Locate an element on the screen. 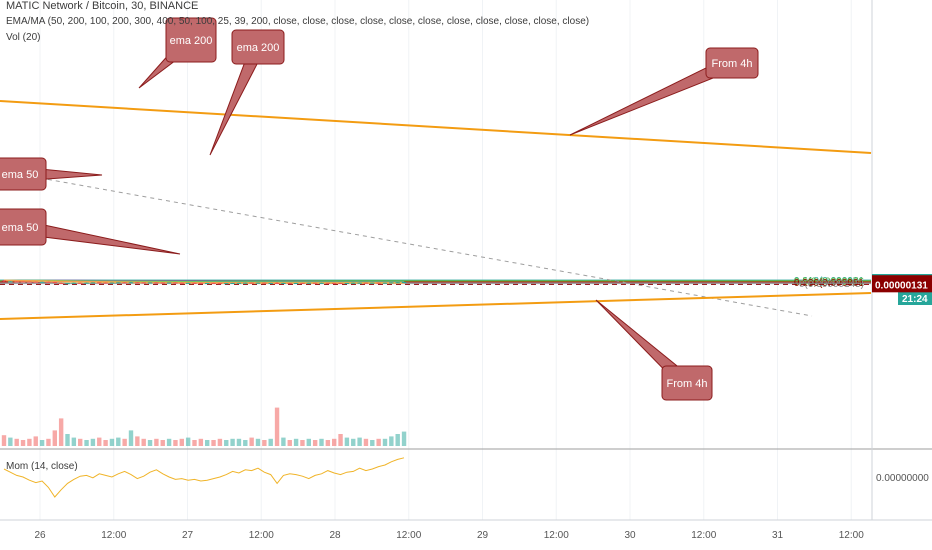 This screenshot has width=932, height=550. time-axis-tick: 26 is located at coordinates (40, 535).